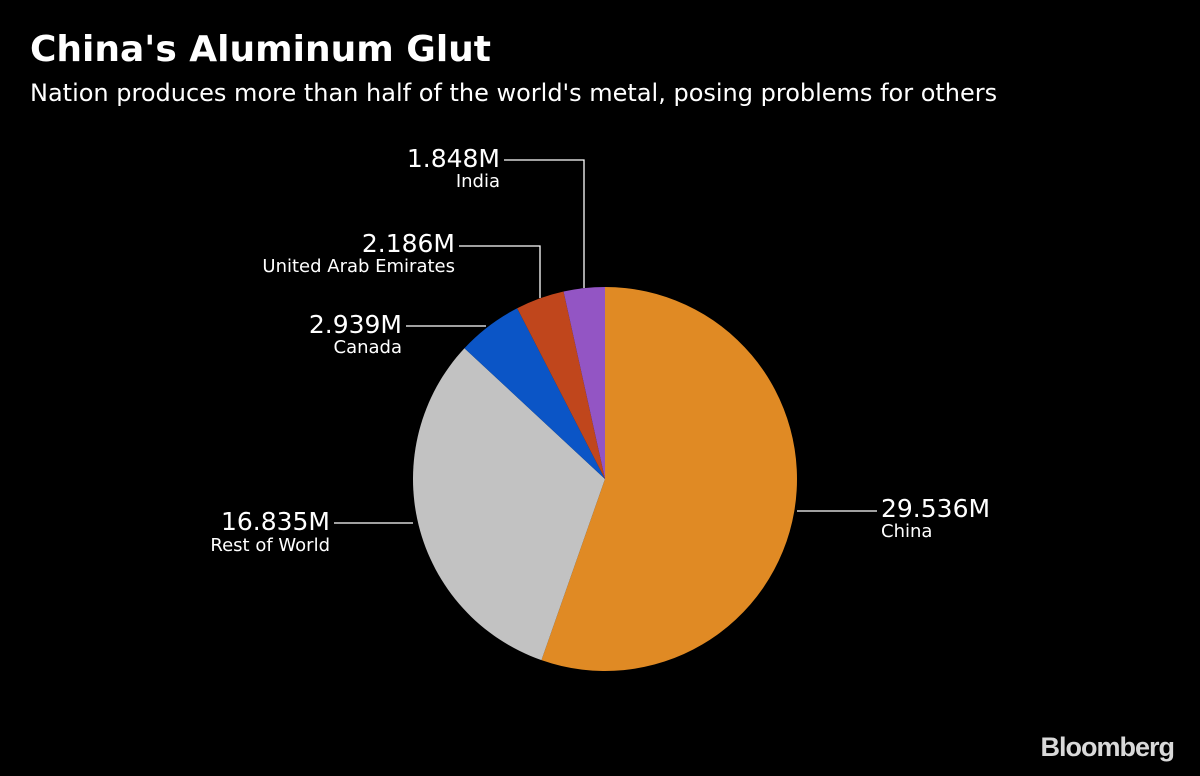  Describe the element at coordinates (669, 479) in the screenshot. I see `pie-slice-china` at that location.